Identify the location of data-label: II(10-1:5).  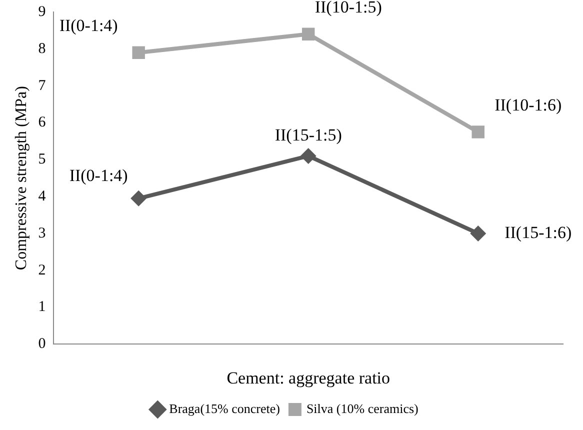
(348, 8).